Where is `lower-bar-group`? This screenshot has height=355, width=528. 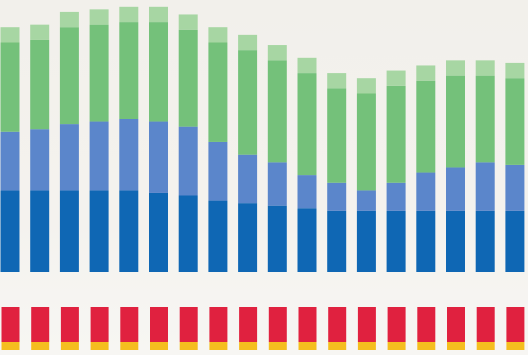 lower-bar-group is located at coordinates (263, 328).